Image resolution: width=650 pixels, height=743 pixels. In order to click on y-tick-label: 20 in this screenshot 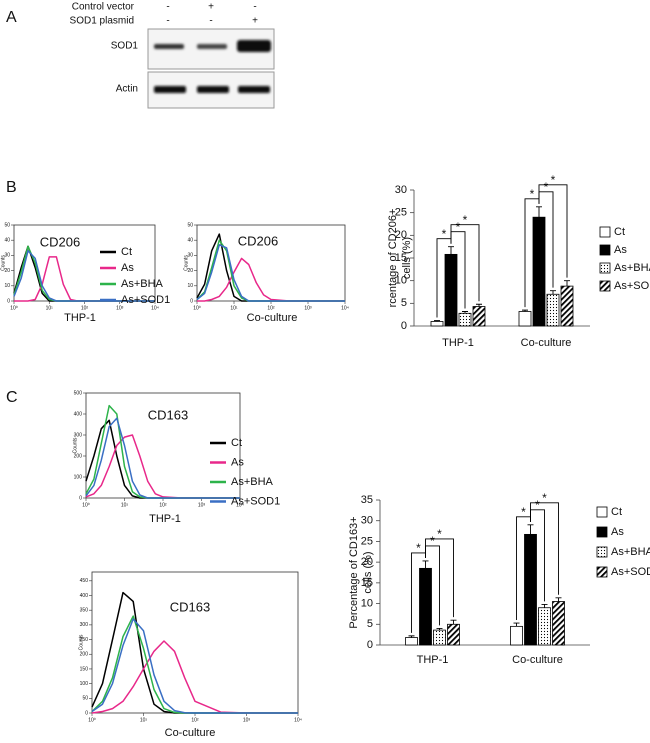, I will do `click(7, 271)`.